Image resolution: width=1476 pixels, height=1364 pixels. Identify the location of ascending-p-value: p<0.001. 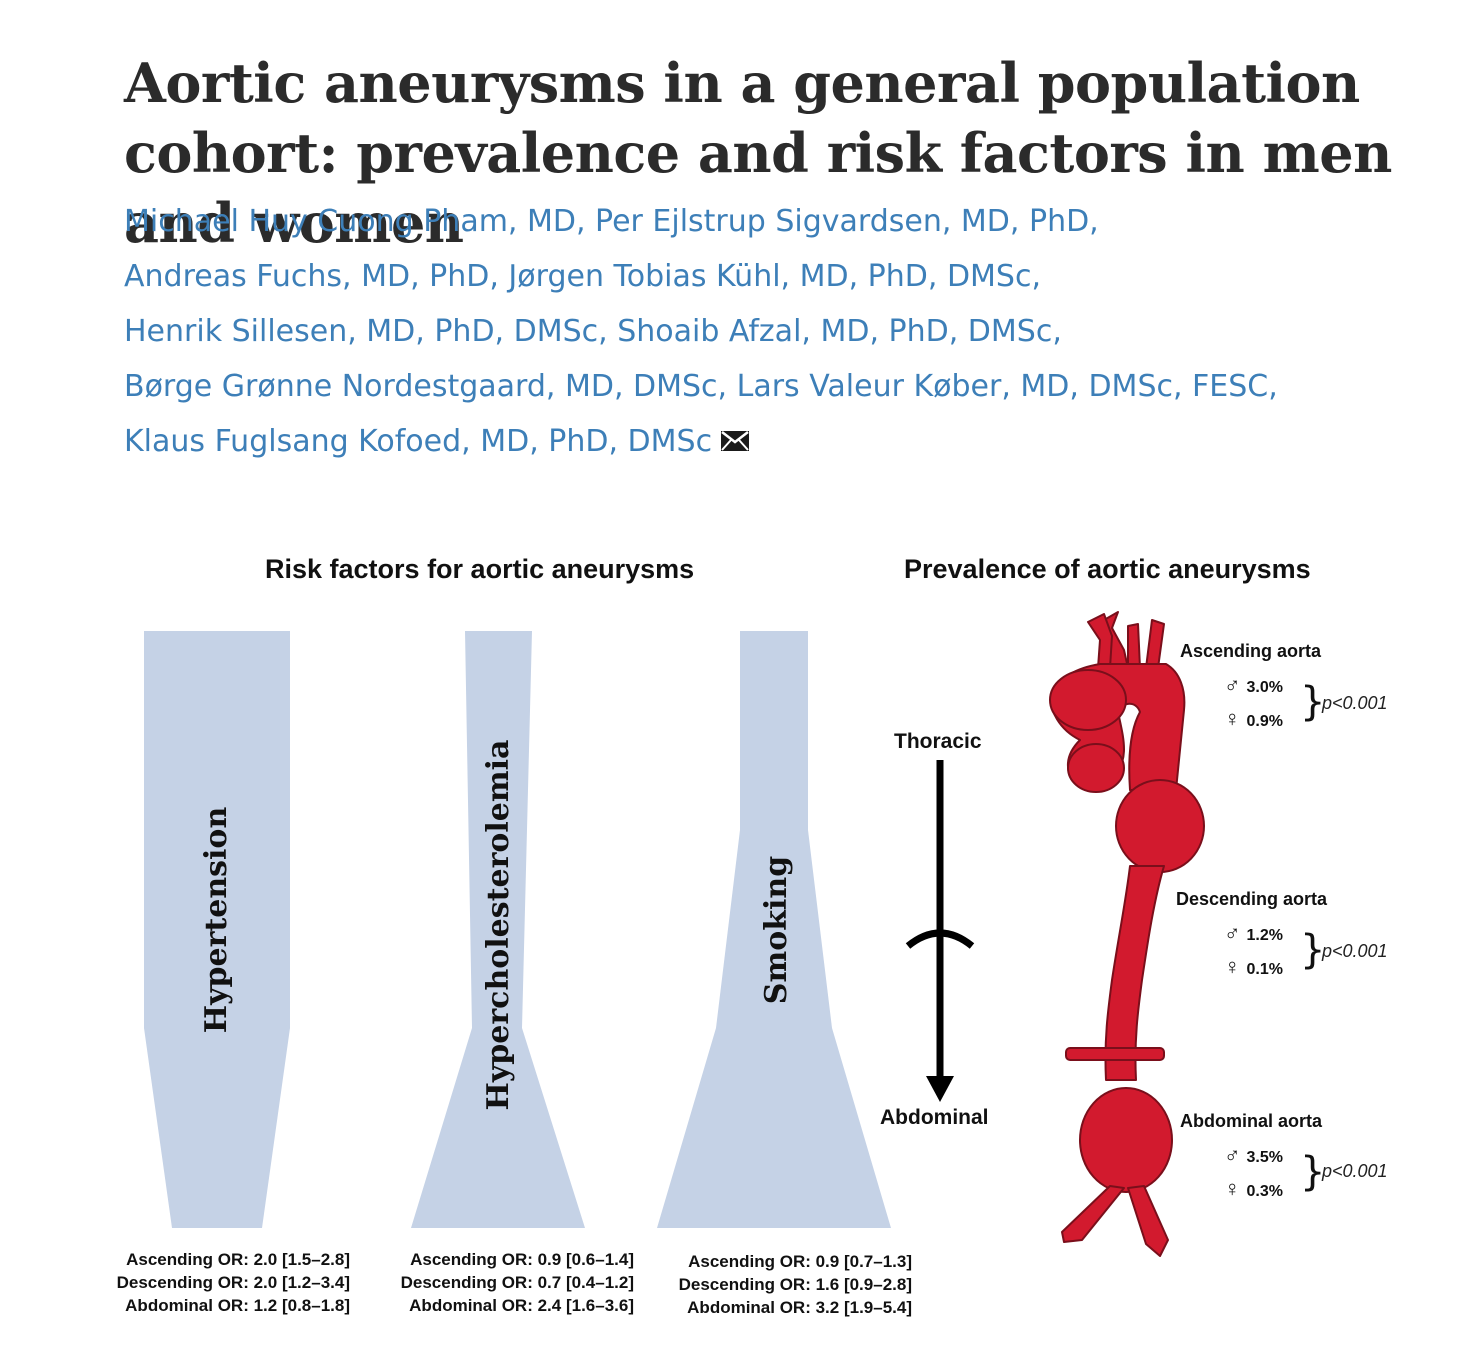
(1355, 703).